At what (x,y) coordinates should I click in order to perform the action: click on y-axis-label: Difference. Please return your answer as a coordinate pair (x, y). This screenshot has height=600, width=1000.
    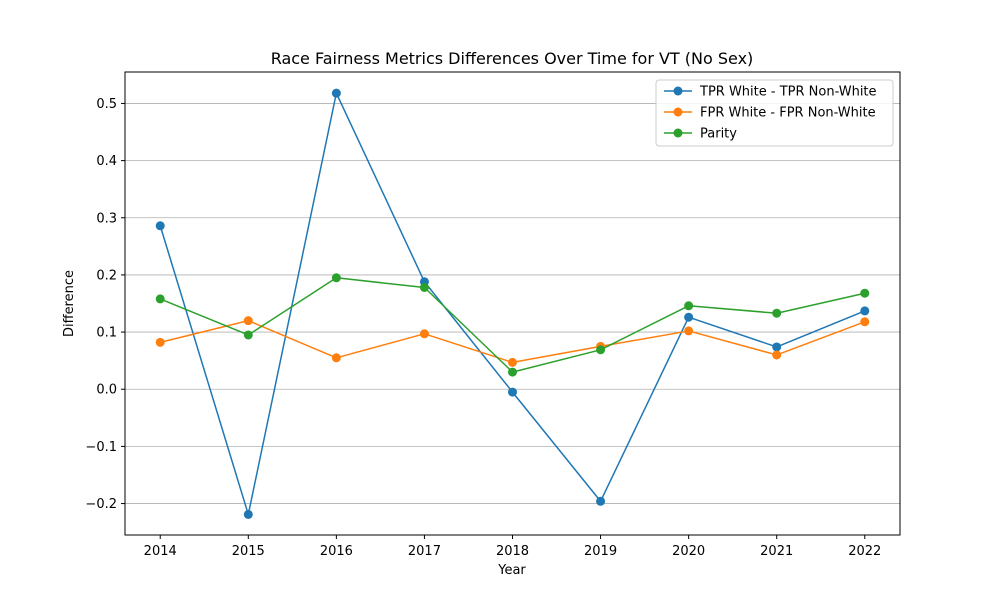
    Looking at the image, I should click on (69, 303).